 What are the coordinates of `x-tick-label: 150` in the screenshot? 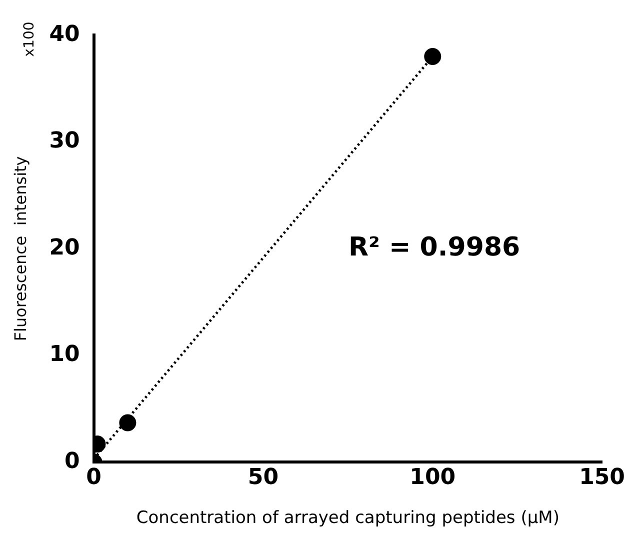 It's located at (602, 477).